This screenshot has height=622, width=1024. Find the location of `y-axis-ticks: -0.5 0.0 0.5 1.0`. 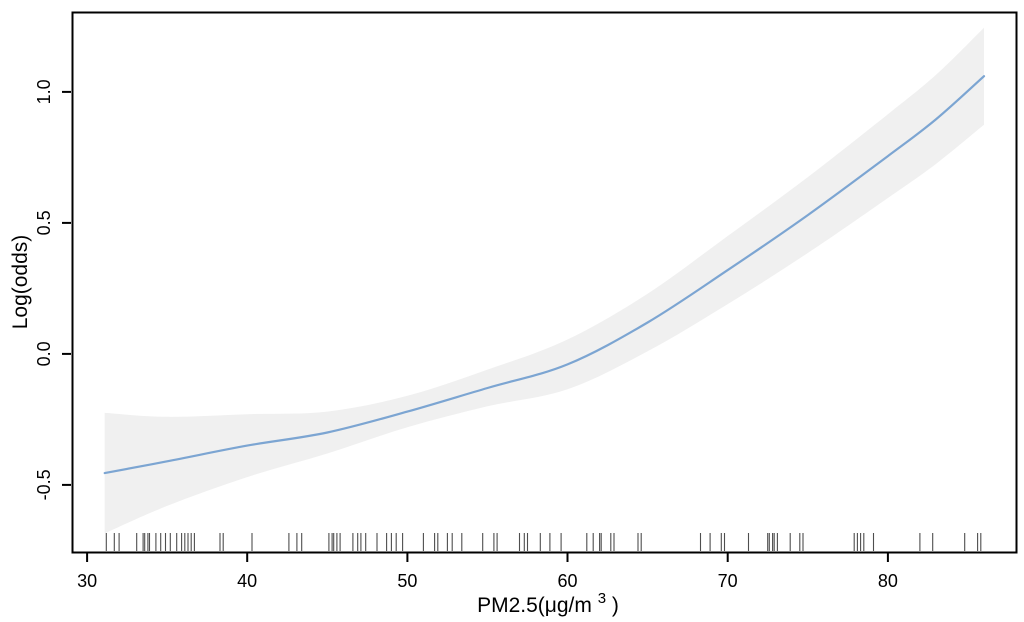

y-axis-ticks: -0.5 0.0 0.5 1.0 is located at coordinates (52, 289).